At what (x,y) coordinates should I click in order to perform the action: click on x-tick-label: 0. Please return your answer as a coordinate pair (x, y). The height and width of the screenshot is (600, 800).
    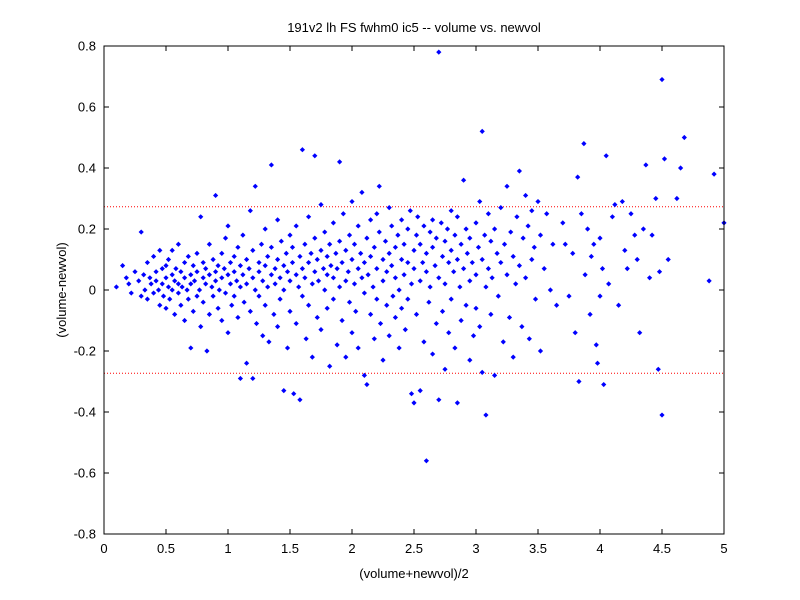
    Looking at the image, I should click on (103, 548).